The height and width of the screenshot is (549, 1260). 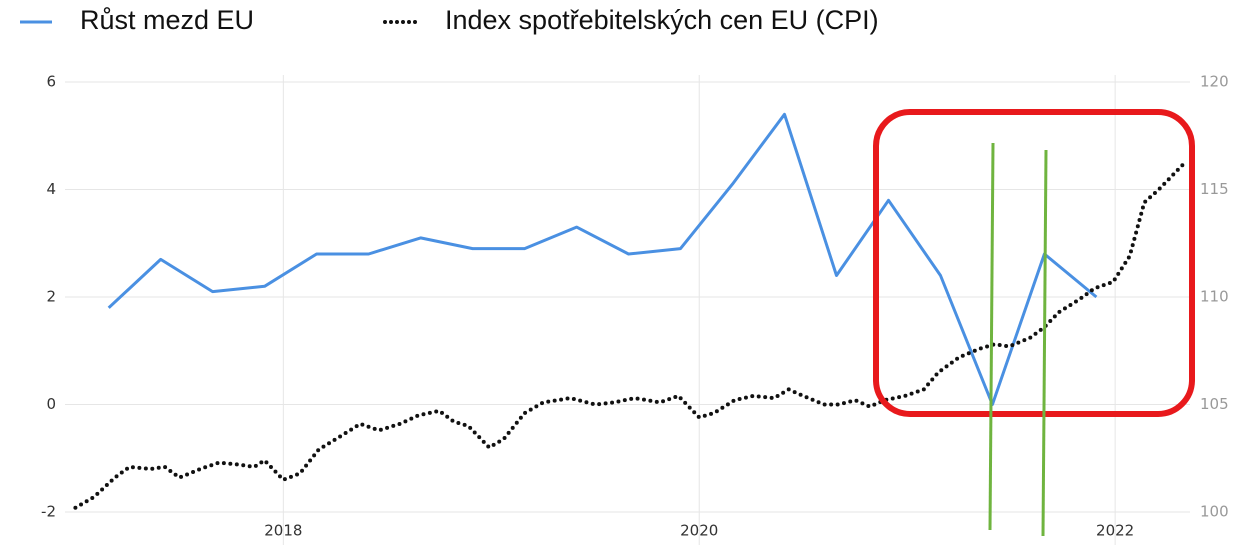 What do you see at coordinates (699, 531) in the screenshot?
I see `x-tick-label: 2020` at bounding box center [699, 531].